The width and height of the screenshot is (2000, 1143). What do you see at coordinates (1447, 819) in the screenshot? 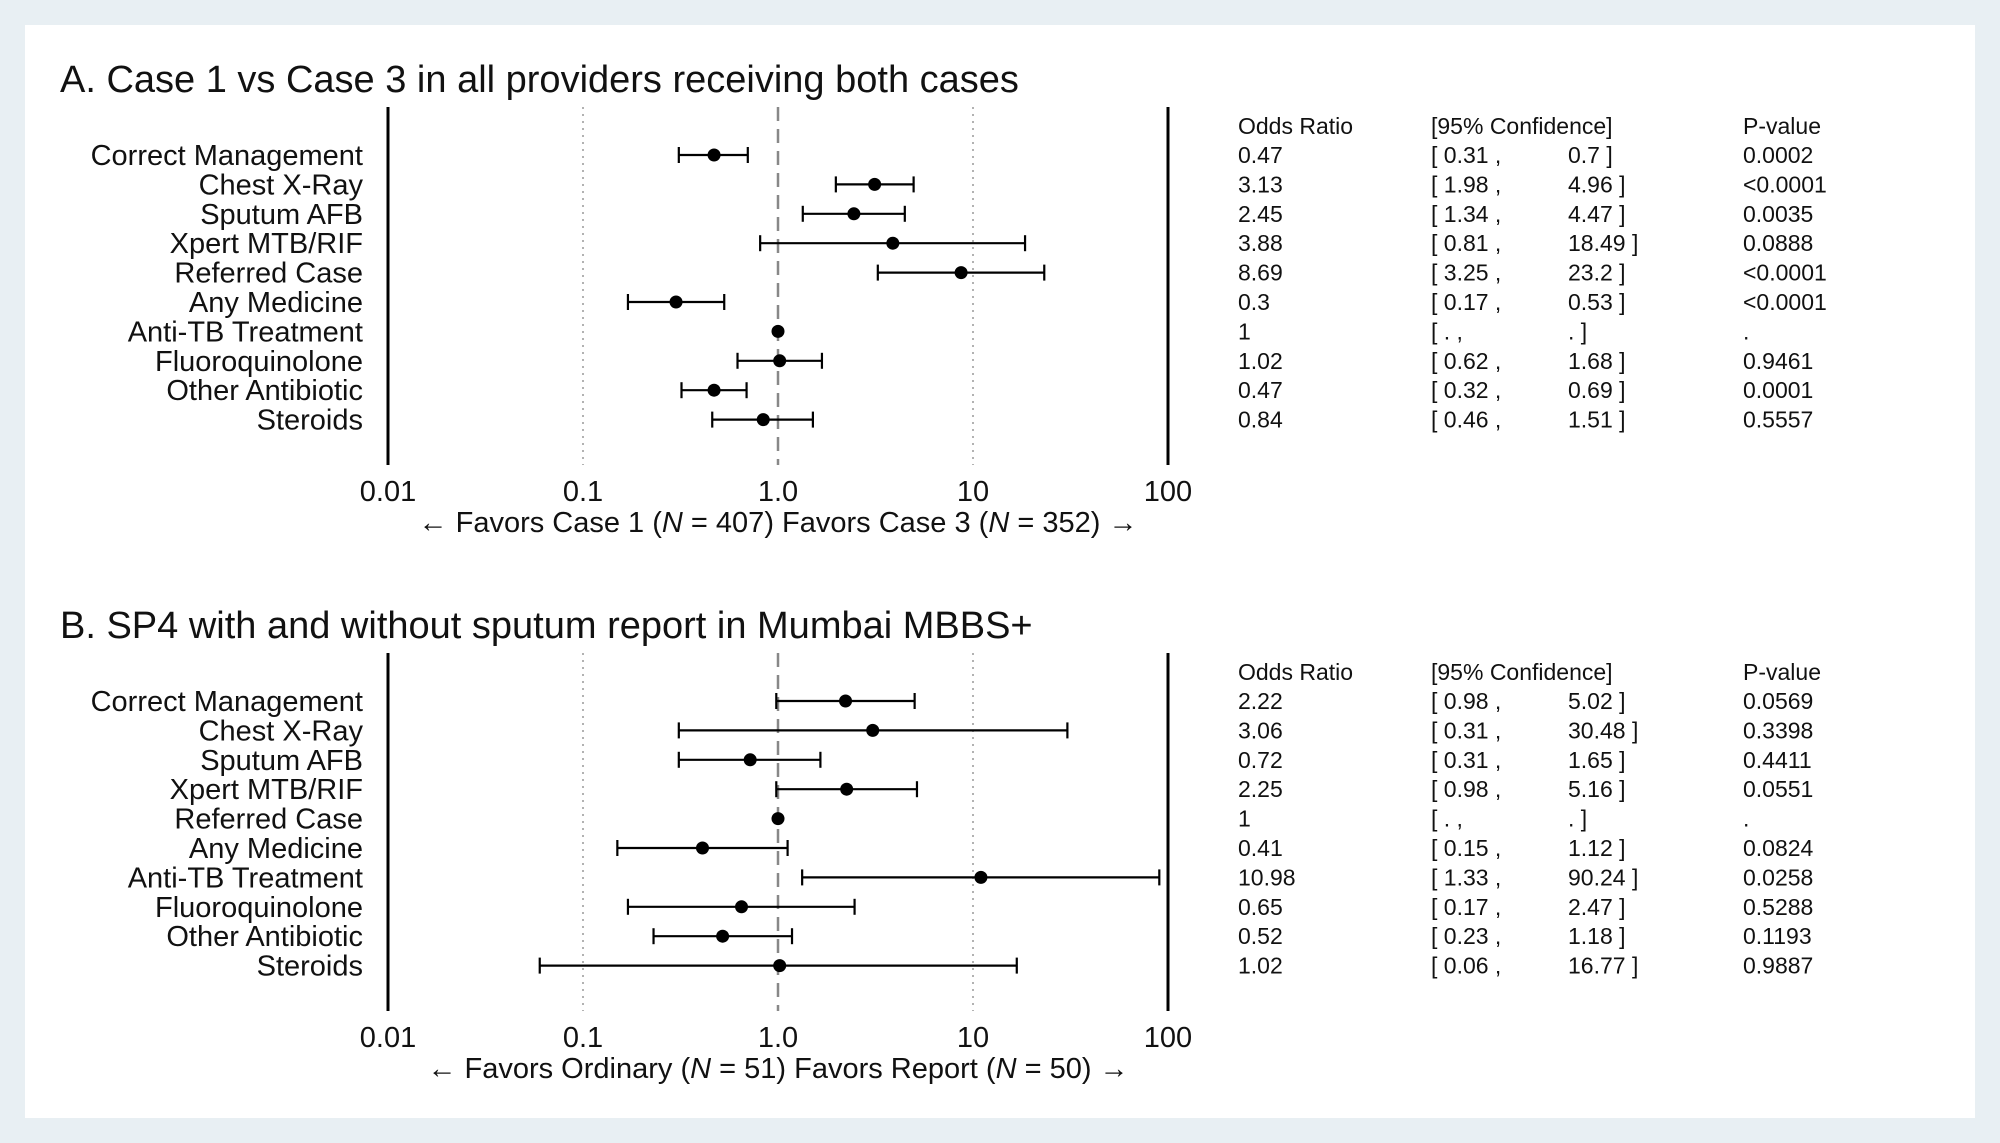
I see `ci-low-value: [ . ,` at bounding box center [1447, 819].